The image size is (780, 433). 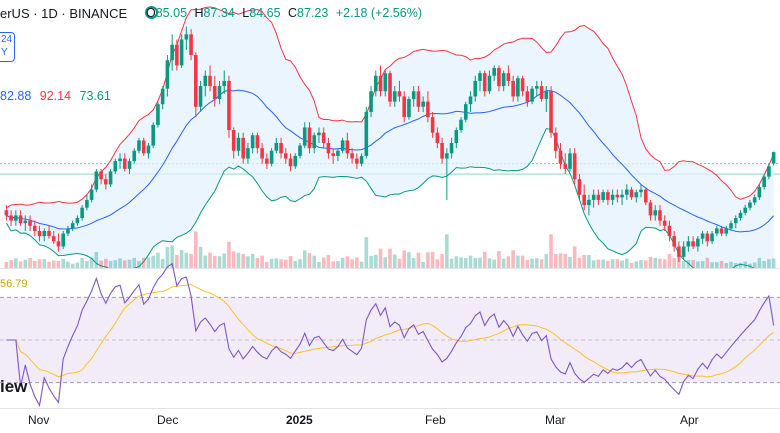 I want to click on market-status-icon, so click(x=151, y=12).